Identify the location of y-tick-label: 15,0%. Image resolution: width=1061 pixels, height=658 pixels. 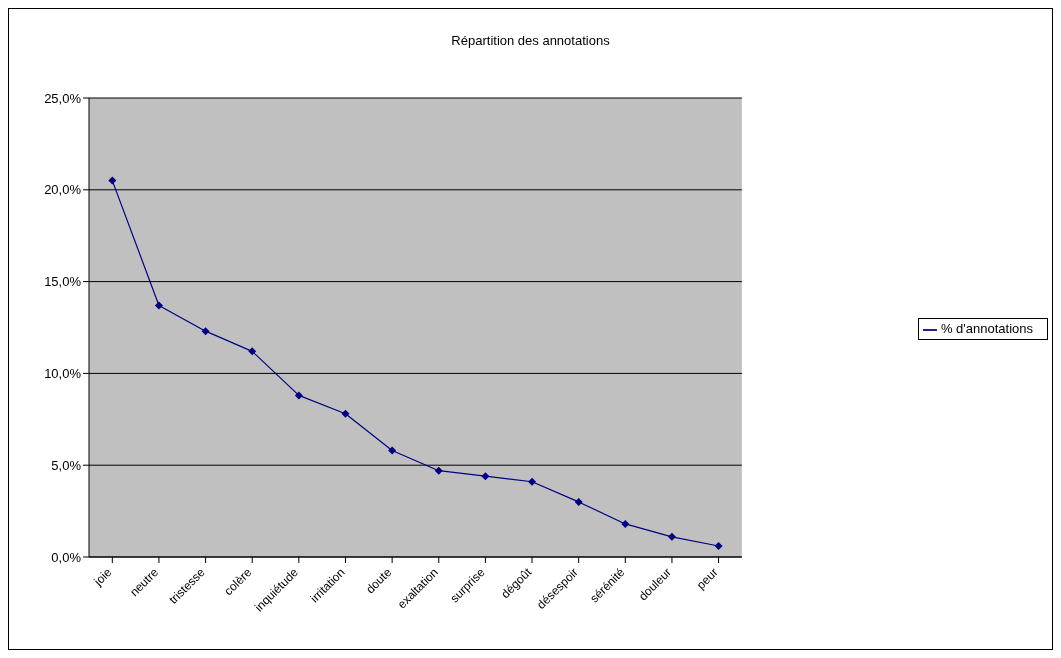
(63, 282).